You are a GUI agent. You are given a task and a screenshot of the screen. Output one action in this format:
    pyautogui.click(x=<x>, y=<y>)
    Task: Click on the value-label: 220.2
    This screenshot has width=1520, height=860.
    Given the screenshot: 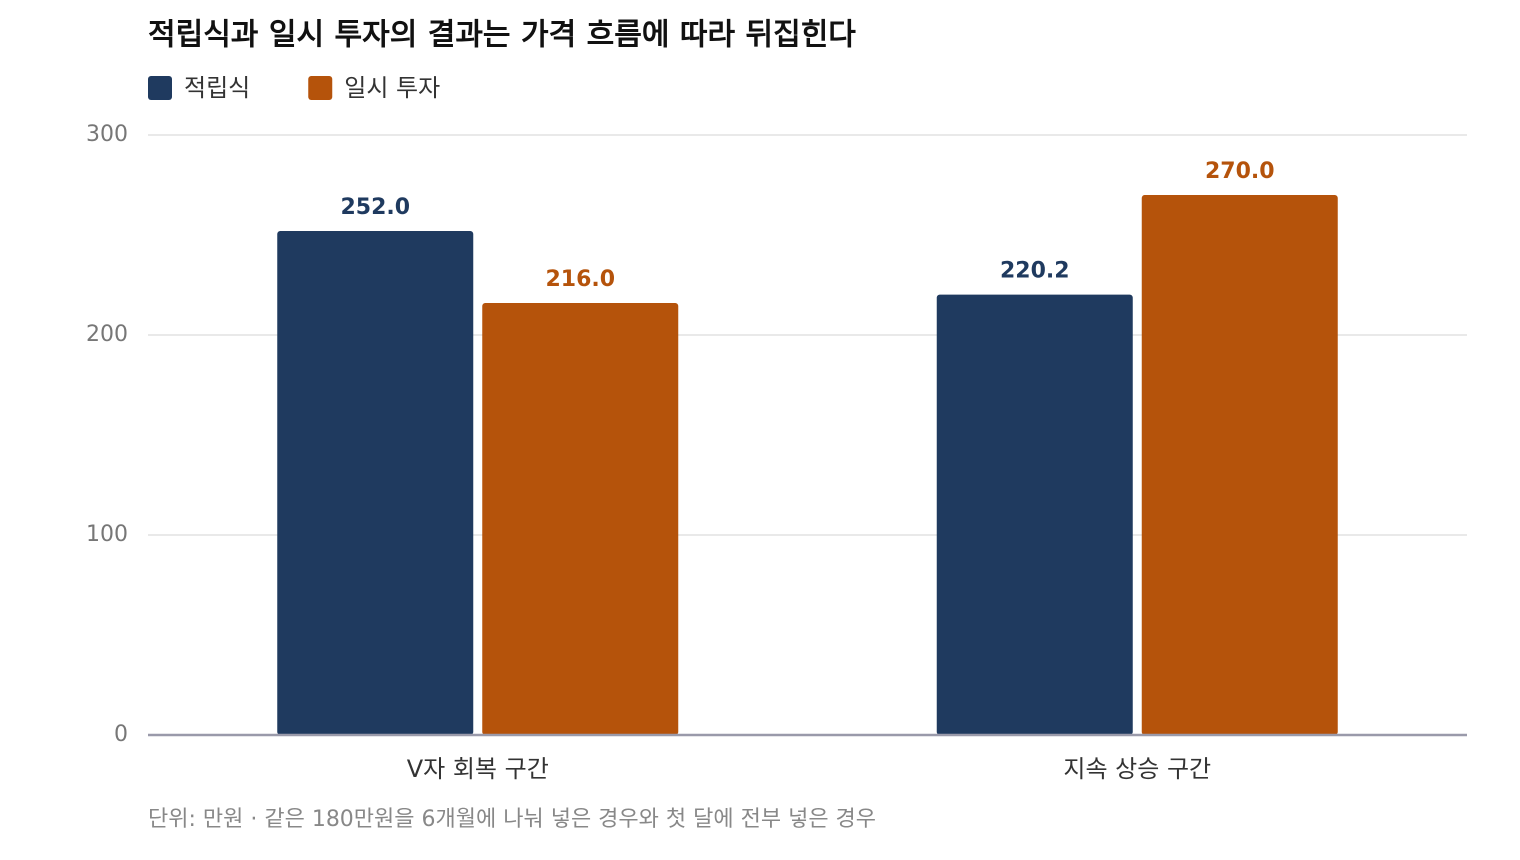 What is the action you would take?
    pyautogui.click(x=1035, y=271)
    